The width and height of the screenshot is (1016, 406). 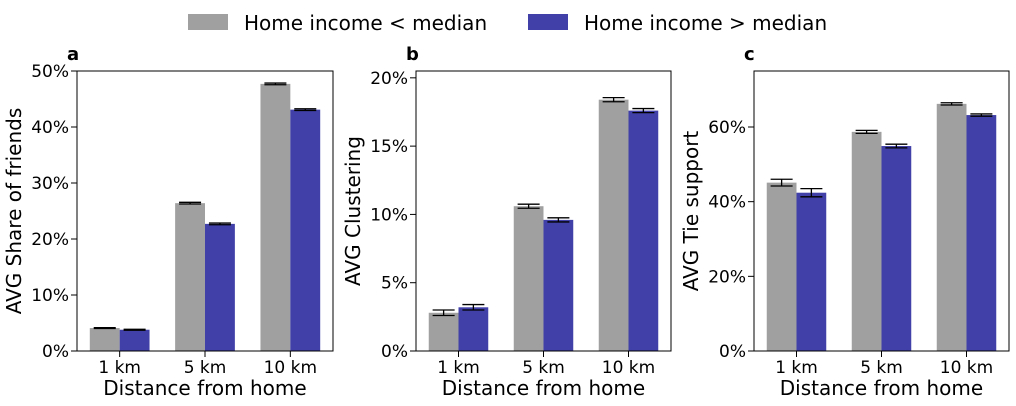 What do you see at coordinates (353, 211) in the screenshot?
I see `y-axis-label: AVG Clustering` at bounding box center [353, 211].